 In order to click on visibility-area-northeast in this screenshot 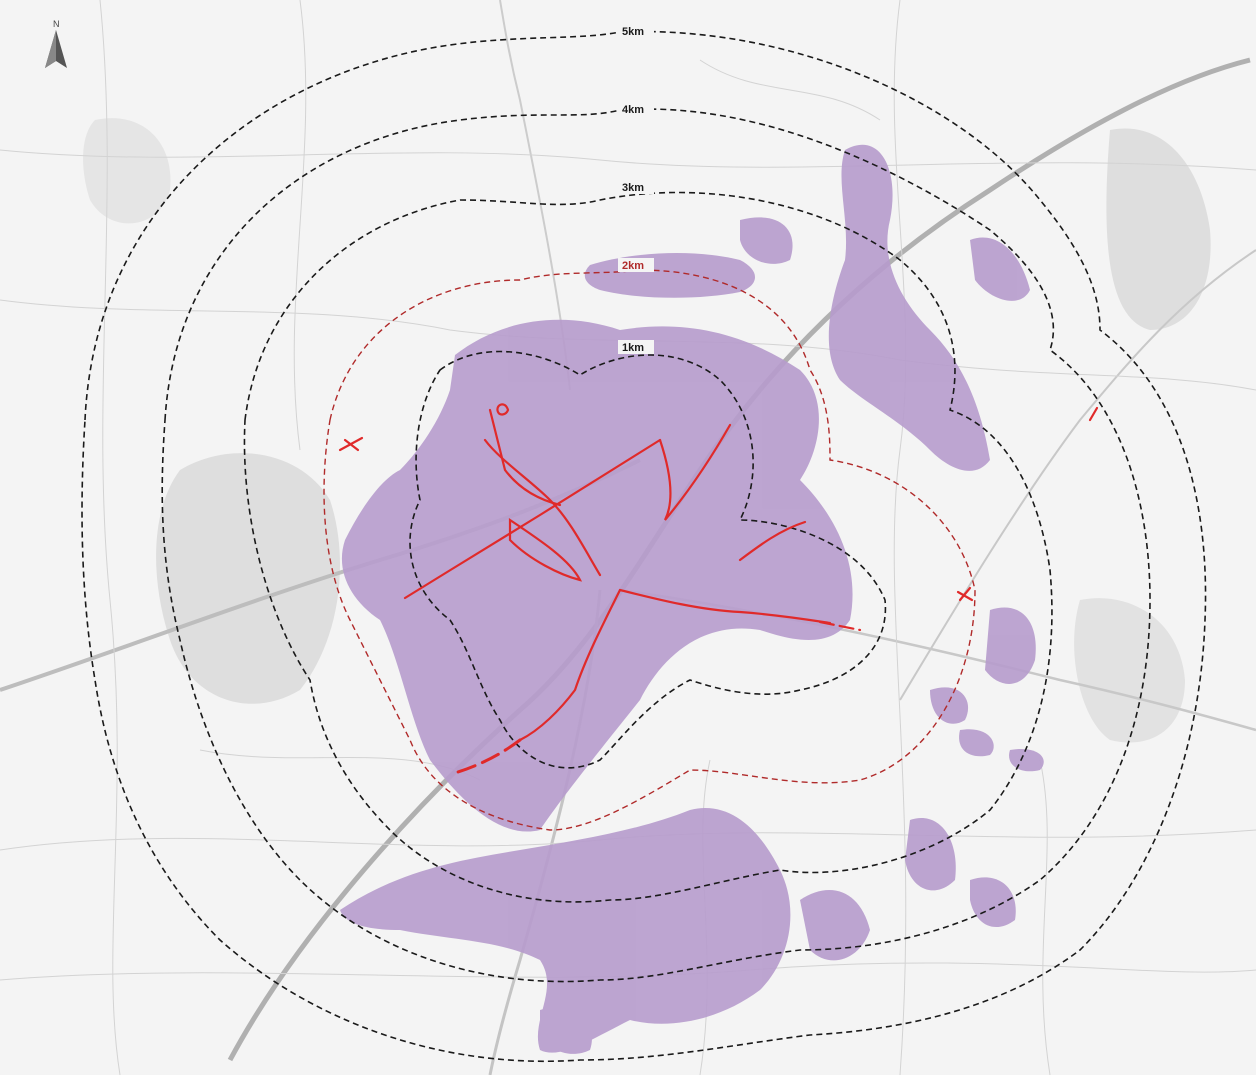, I will do `click(909, 307)`.